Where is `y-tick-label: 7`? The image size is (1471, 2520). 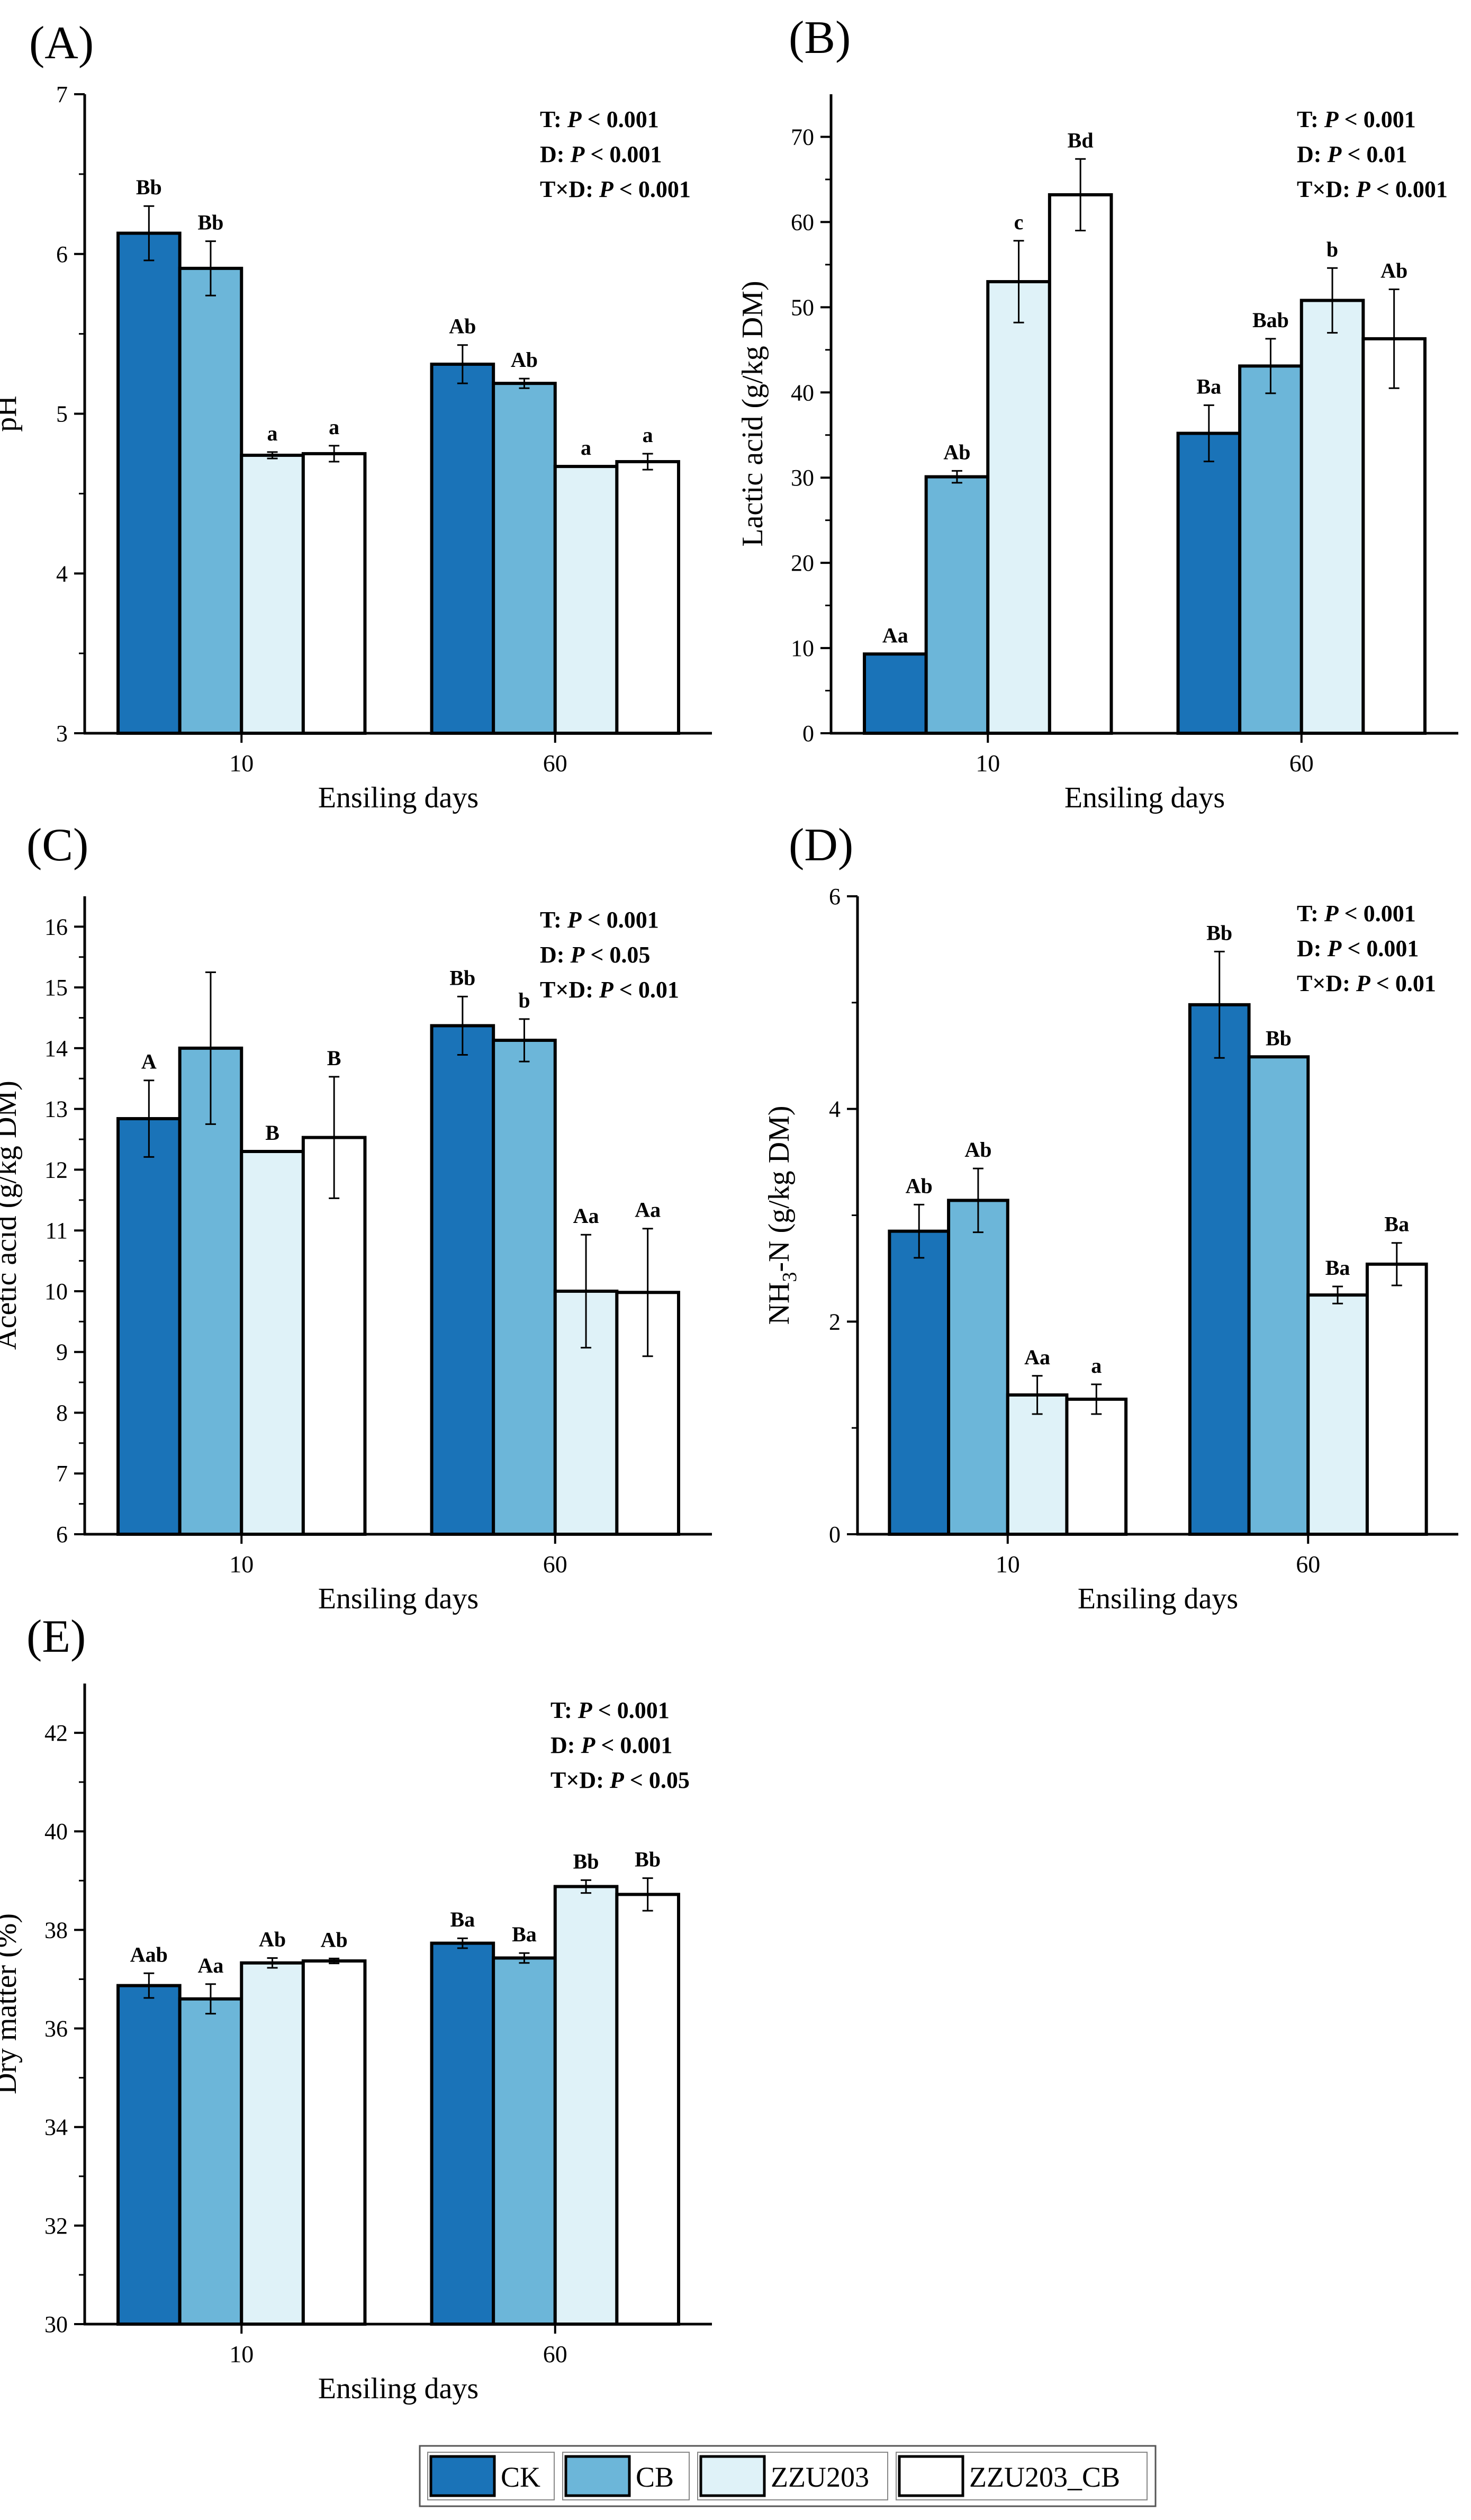 y-tick-label: 7 is located at coordinates (62, 94).